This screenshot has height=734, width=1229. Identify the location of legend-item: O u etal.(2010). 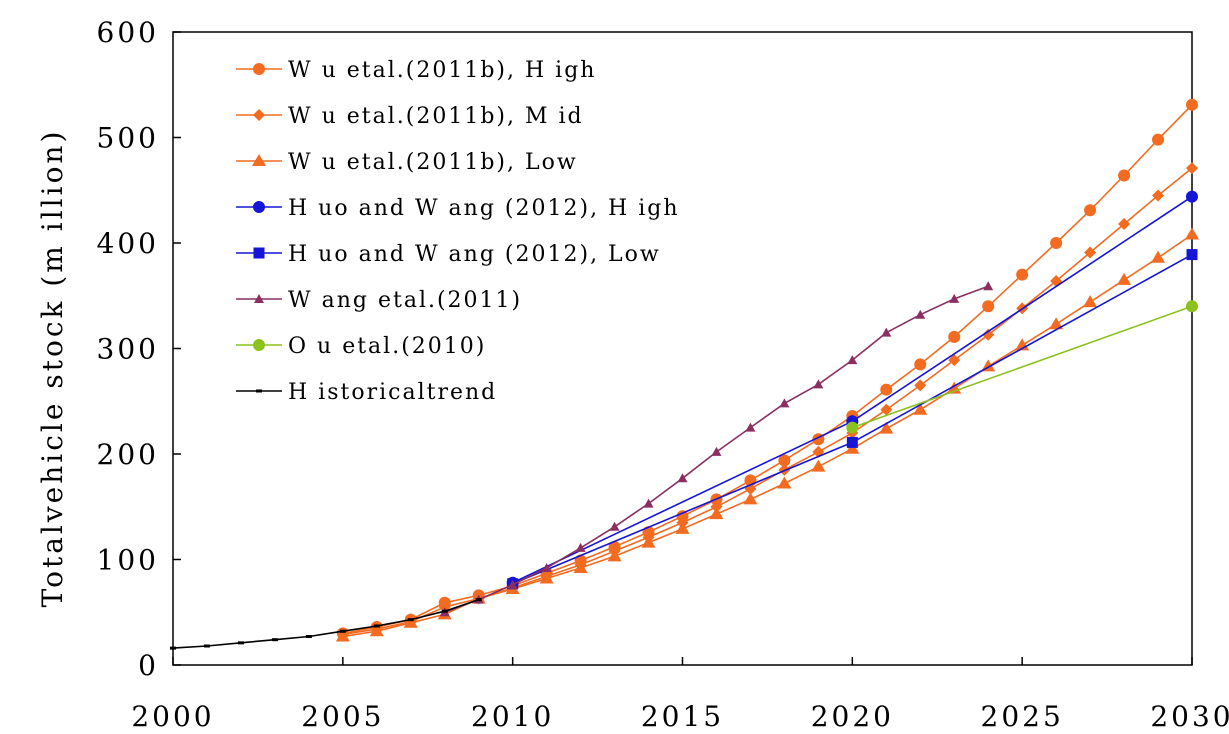
(360, 346).